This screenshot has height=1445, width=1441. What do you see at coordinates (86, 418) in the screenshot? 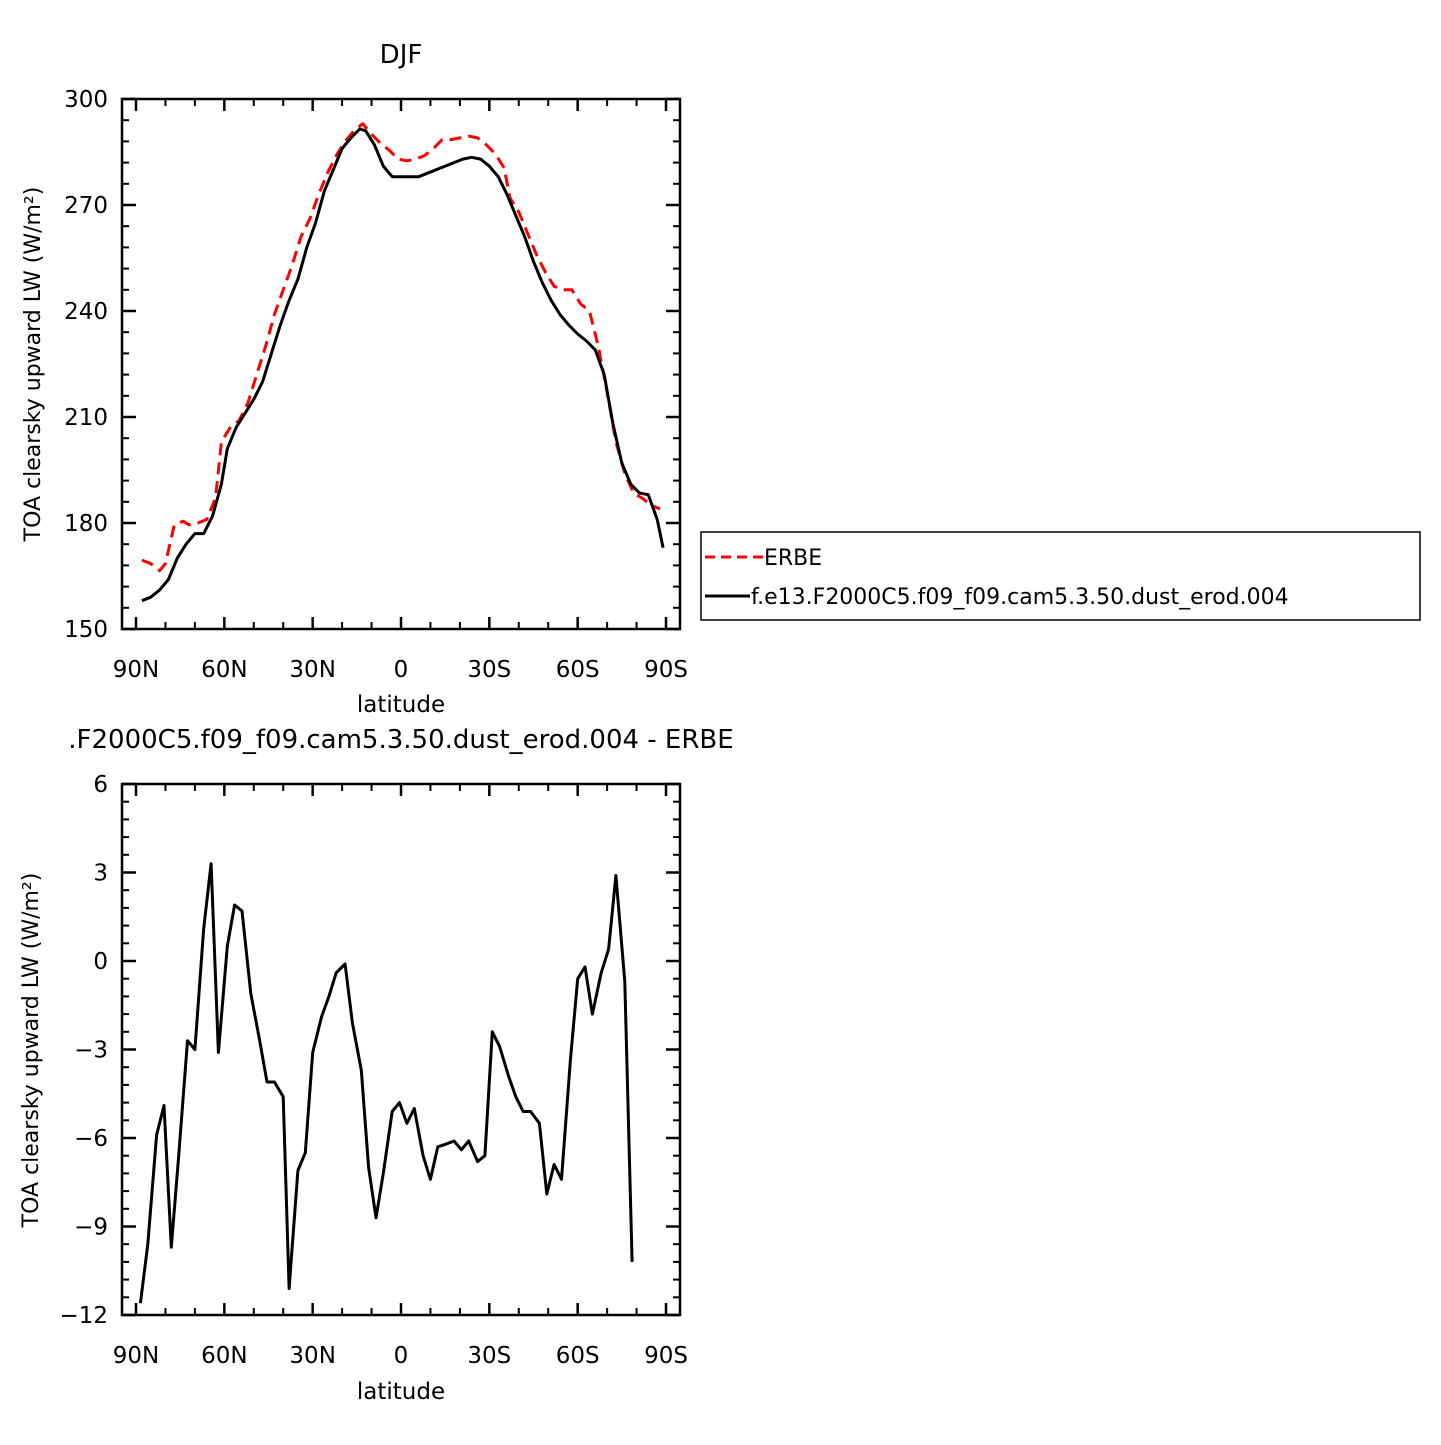
I see `top-y-tick-label: 210` at bounding box center [86, 418].